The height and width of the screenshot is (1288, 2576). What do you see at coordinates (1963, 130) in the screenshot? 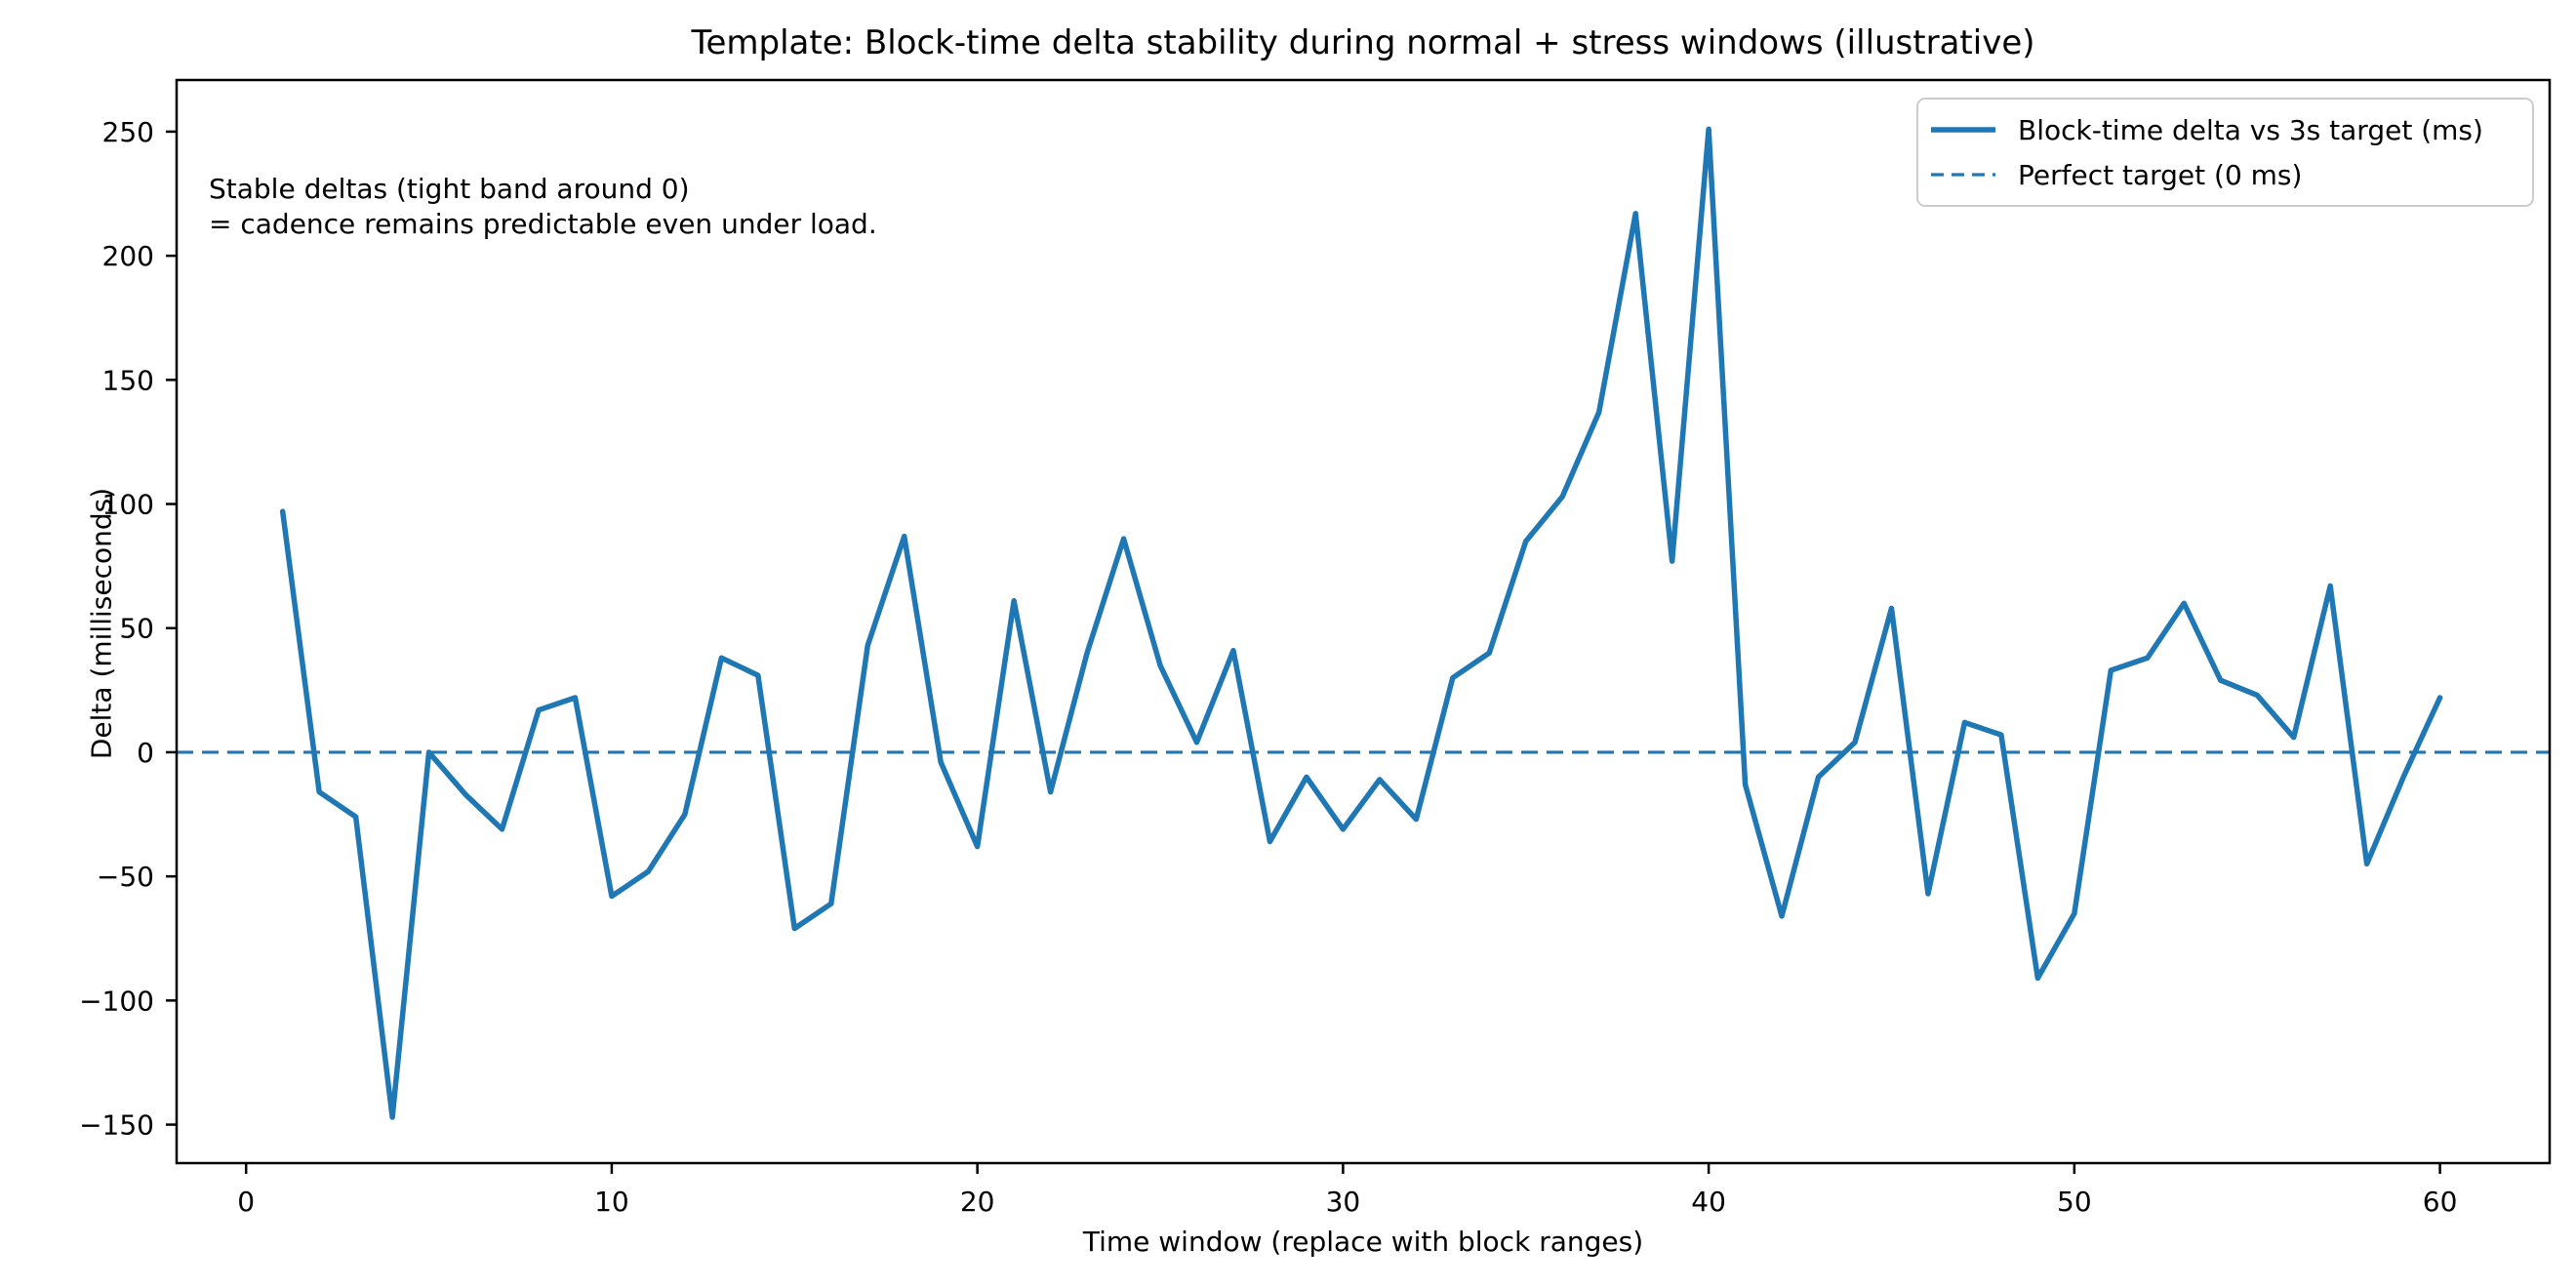
I see `solid-line-sample-icon` at bounding box center [1963, 130].